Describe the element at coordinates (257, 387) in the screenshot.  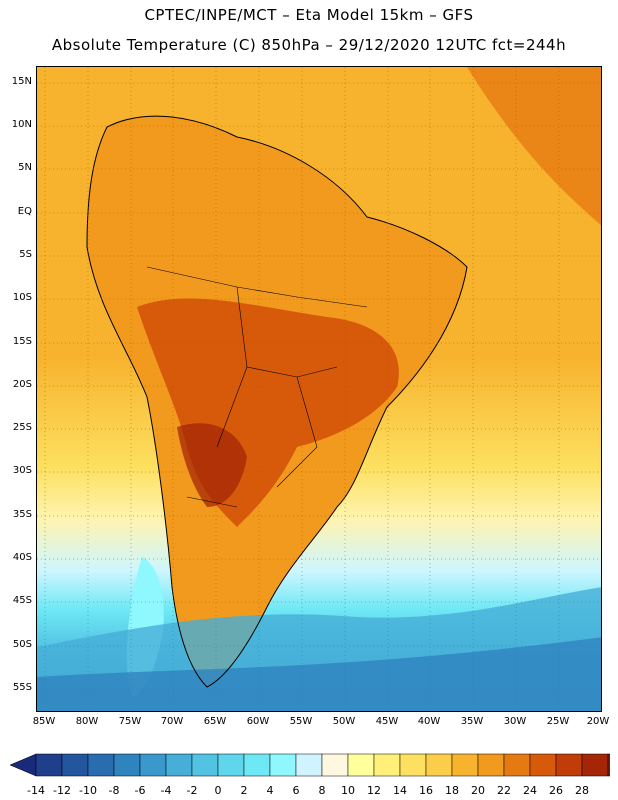
I see `country-borders` at that location.